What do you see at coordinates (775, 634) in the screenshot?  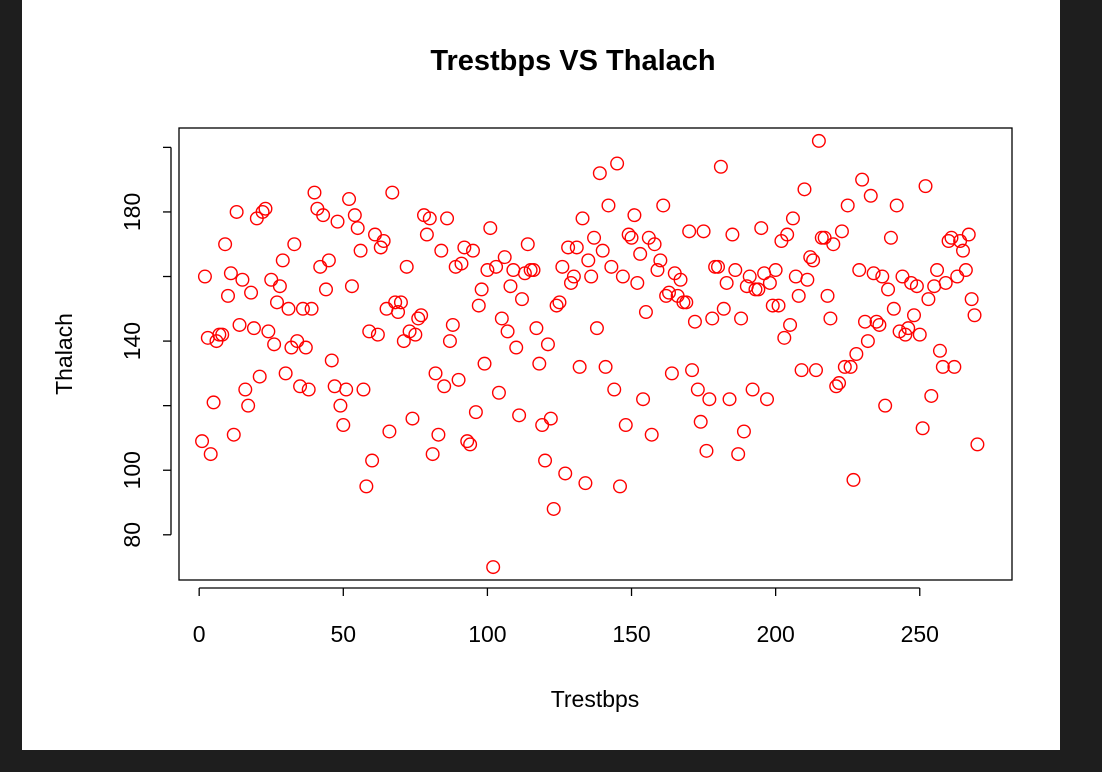 I see `x-tick-label: 200` at bounding box center [775, 634].